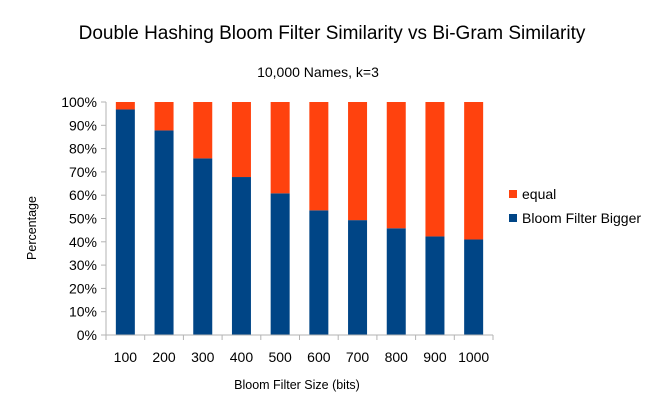  What do you see at coordinates (513, 194) in the screenshot?
I see `legend-swatch-equal` at bounding box center [513, 194].